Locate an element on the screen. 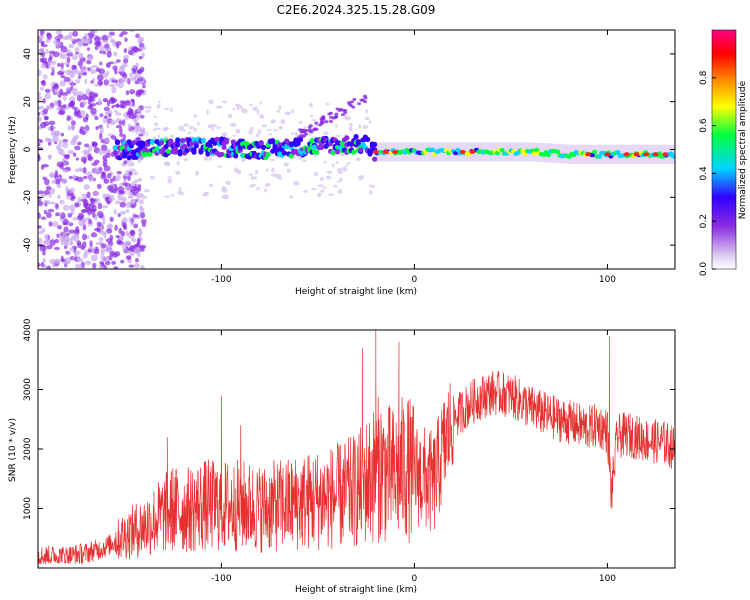 The width and height of the screenshot is (750, 600). colorbar-tick-label: 0.0 is located at coordinates (704, 269).